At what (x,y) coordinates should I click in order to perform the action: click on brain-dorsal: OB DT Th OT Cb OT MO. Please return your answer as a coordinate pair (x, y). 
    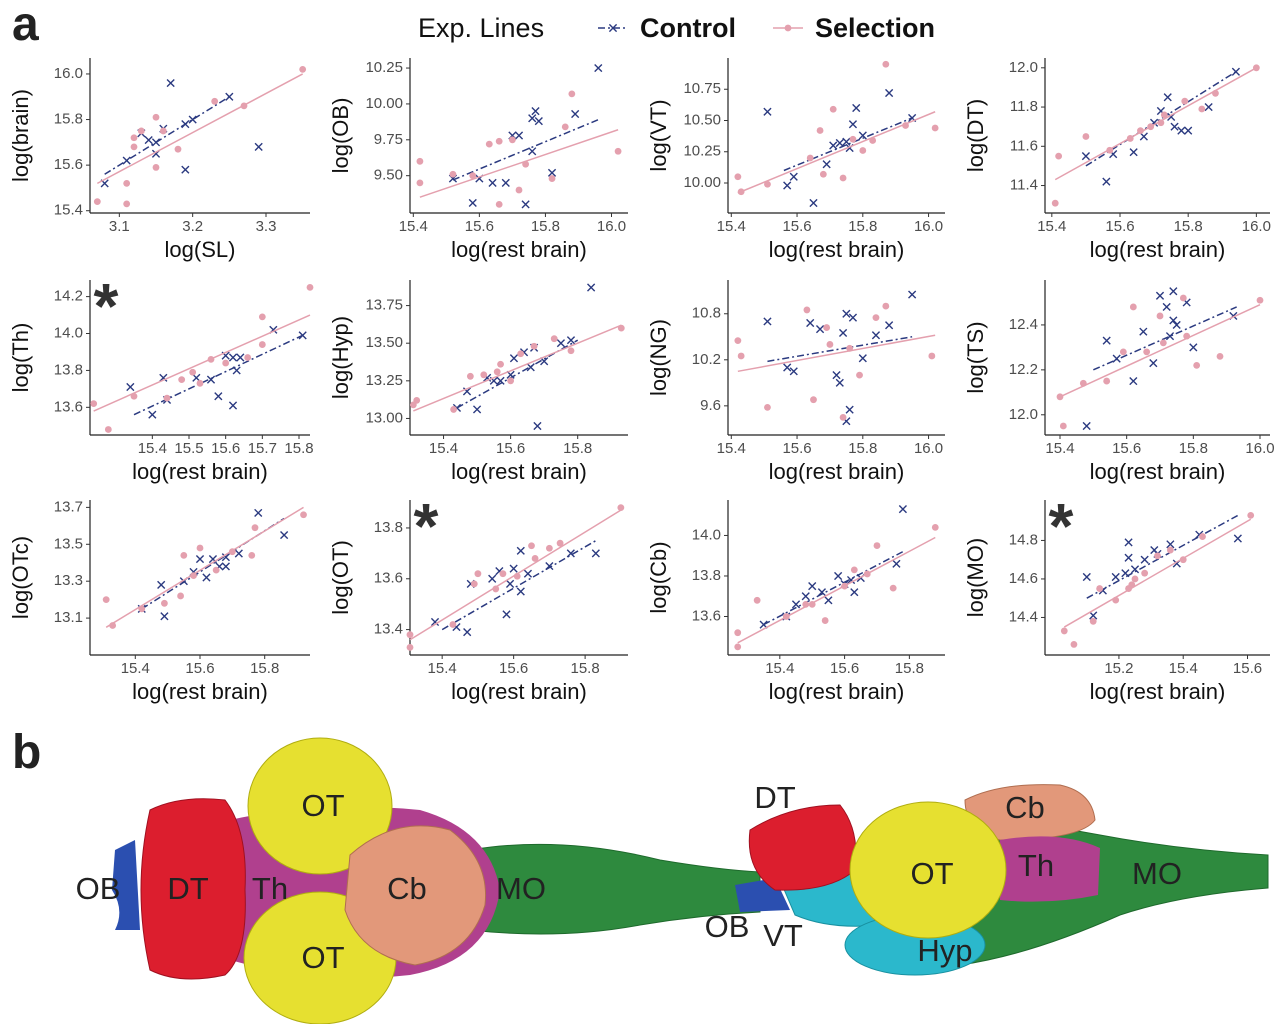
    Looking at the image, I should click on (418, 880).